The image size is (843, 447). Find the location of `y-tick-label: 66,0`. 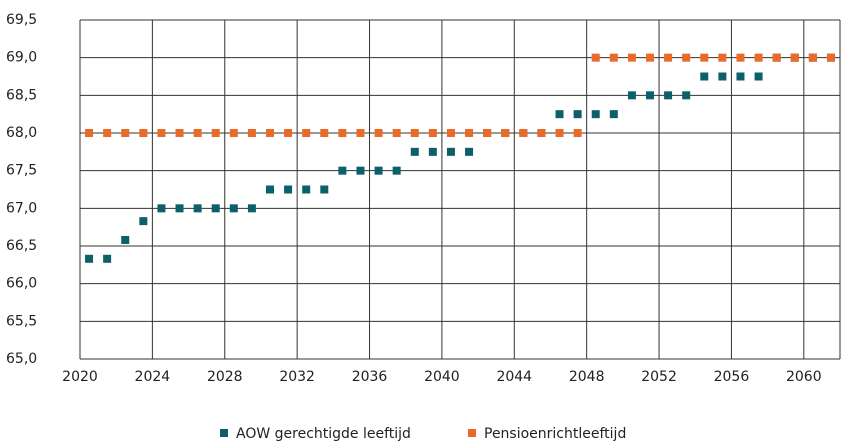

y-tick-label: 66,0 is located at coordinates (21, 284).